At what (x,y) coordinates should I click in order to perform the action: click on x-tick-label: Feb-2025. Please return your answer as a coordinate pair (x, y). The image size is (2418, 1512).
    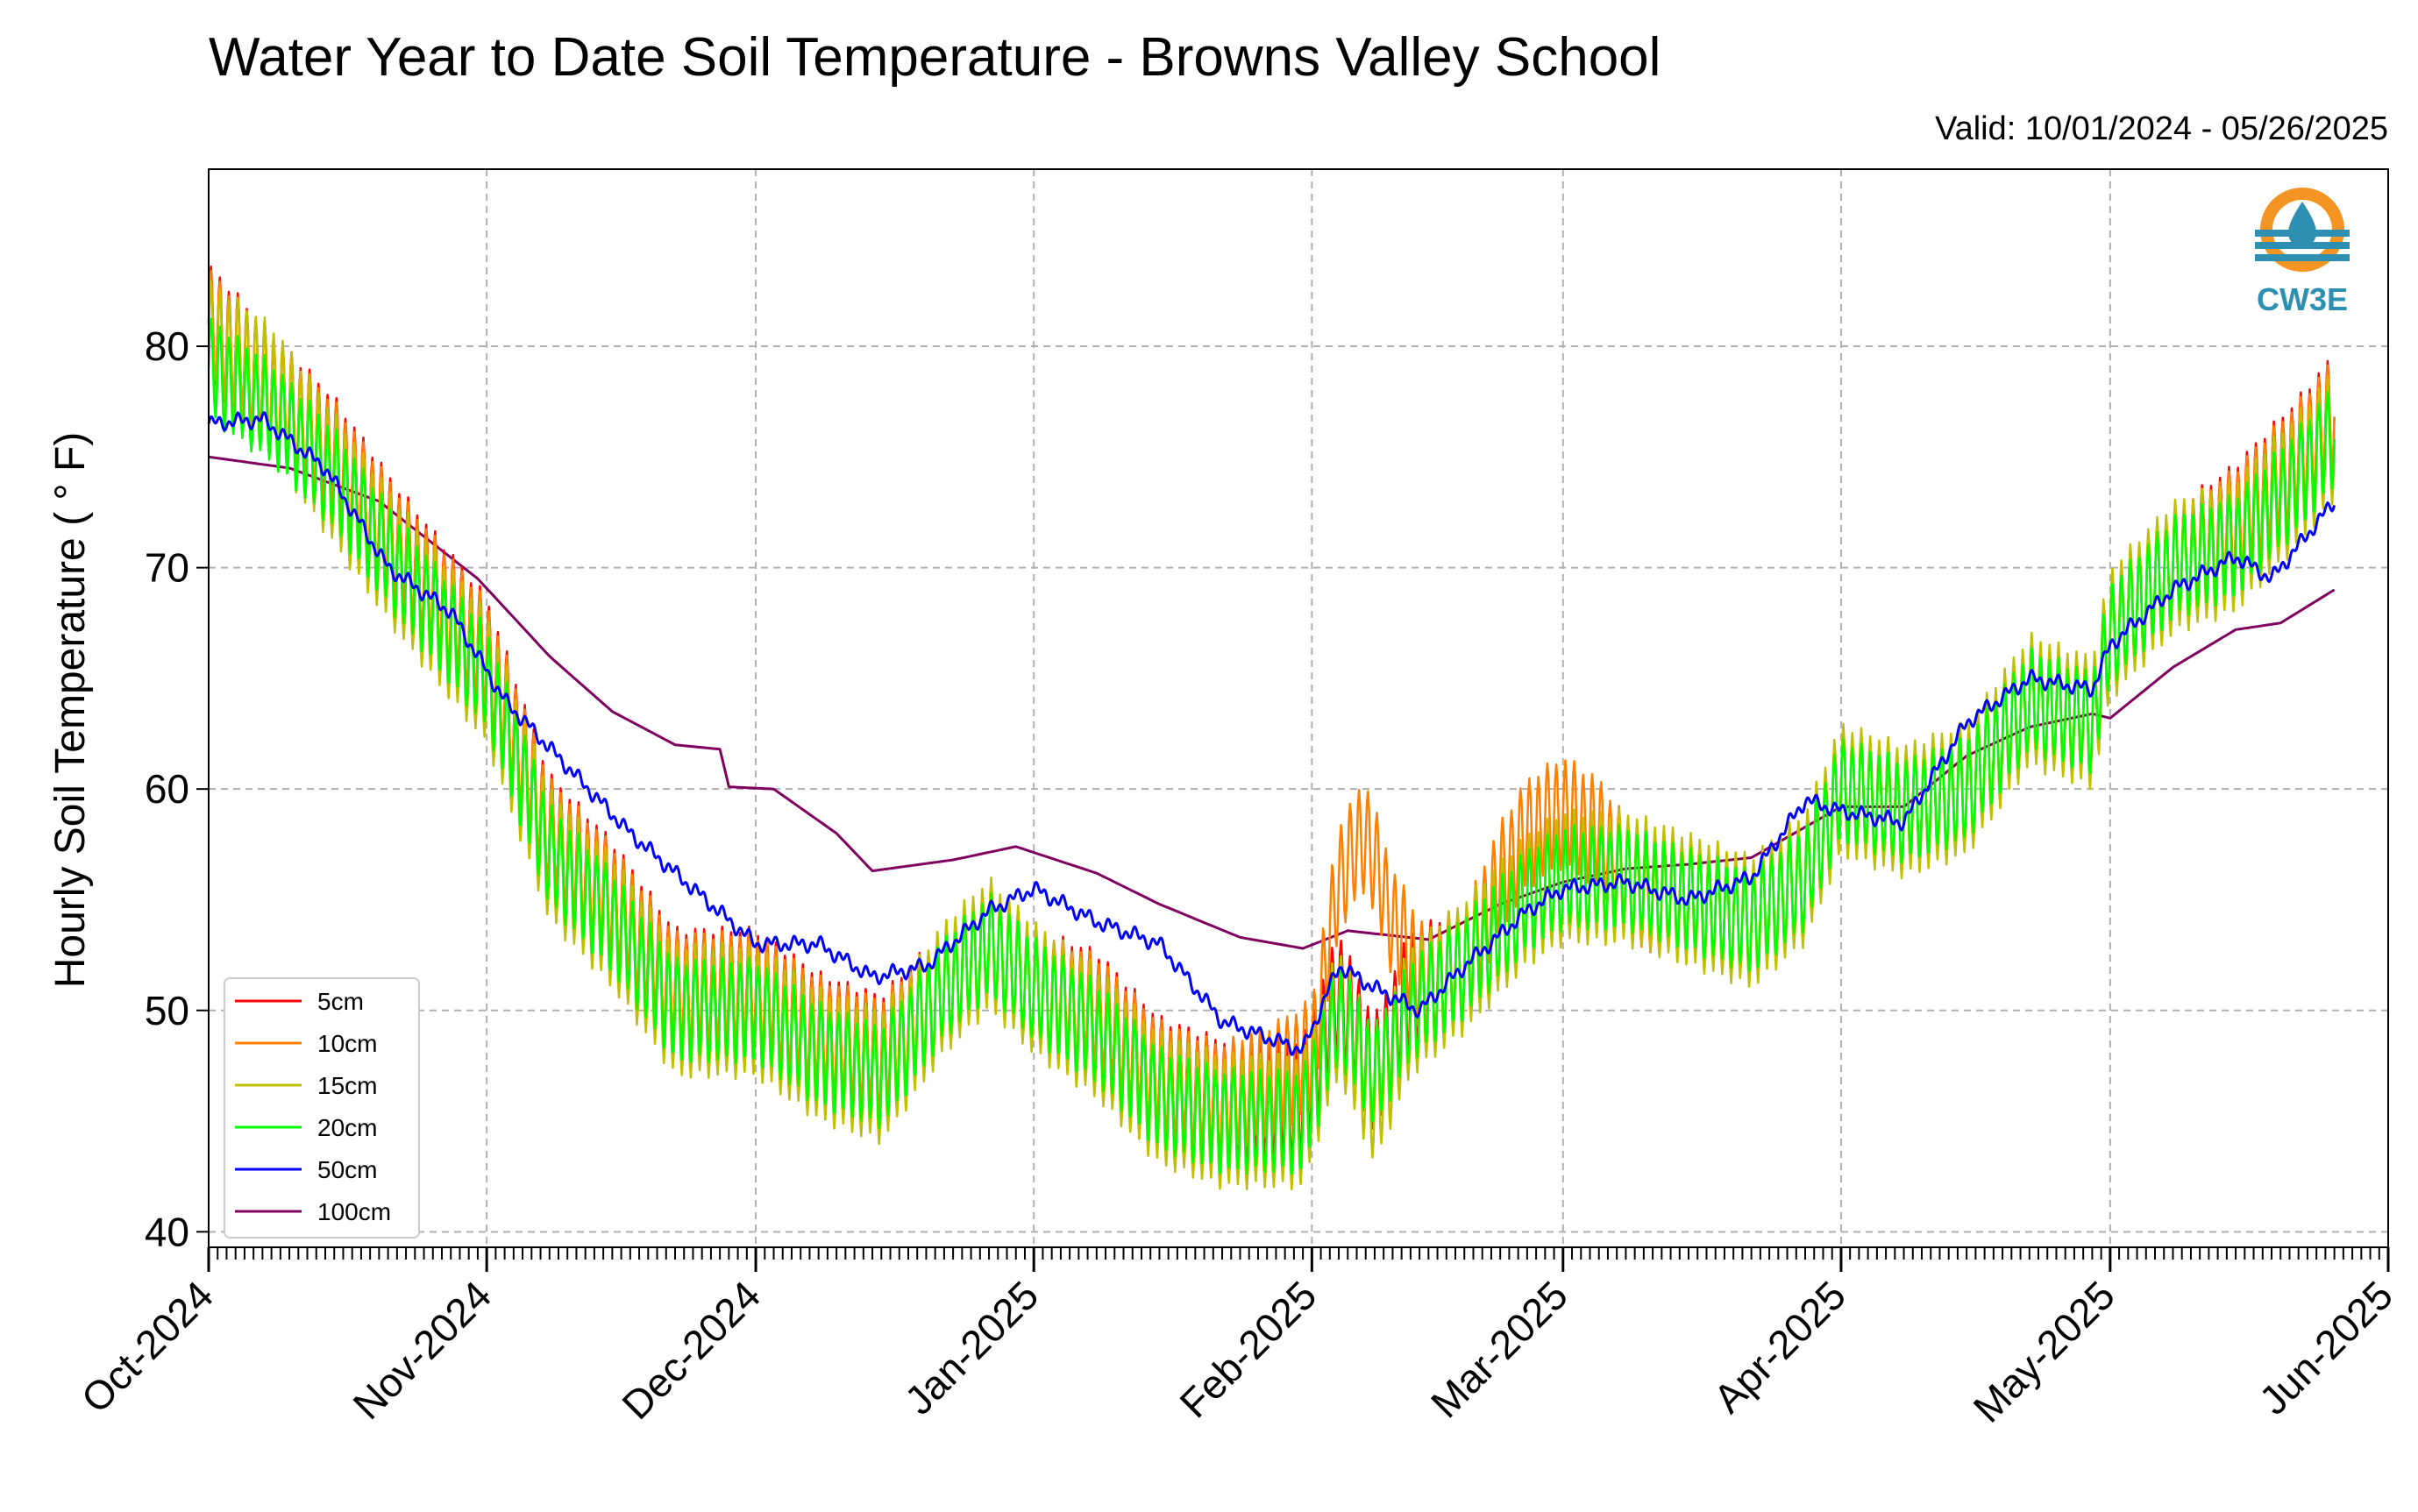
    Looking at the image, I should click on (1247, 1349).